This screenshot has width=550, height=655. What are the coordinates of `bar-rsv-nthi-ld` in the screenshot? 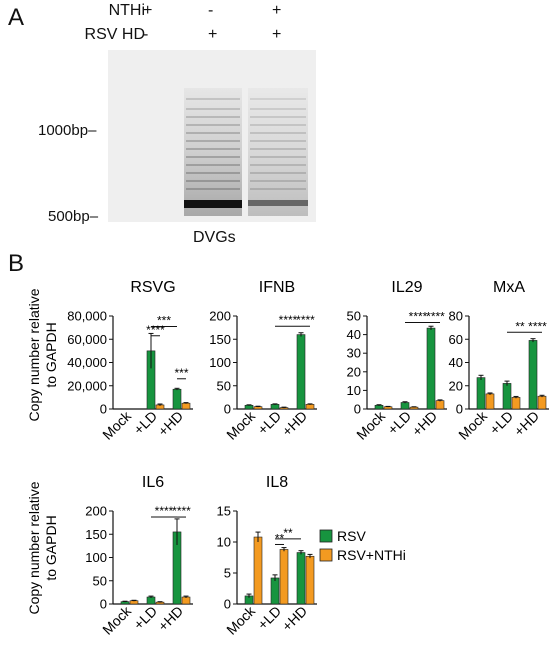 It's located at (516, 403).